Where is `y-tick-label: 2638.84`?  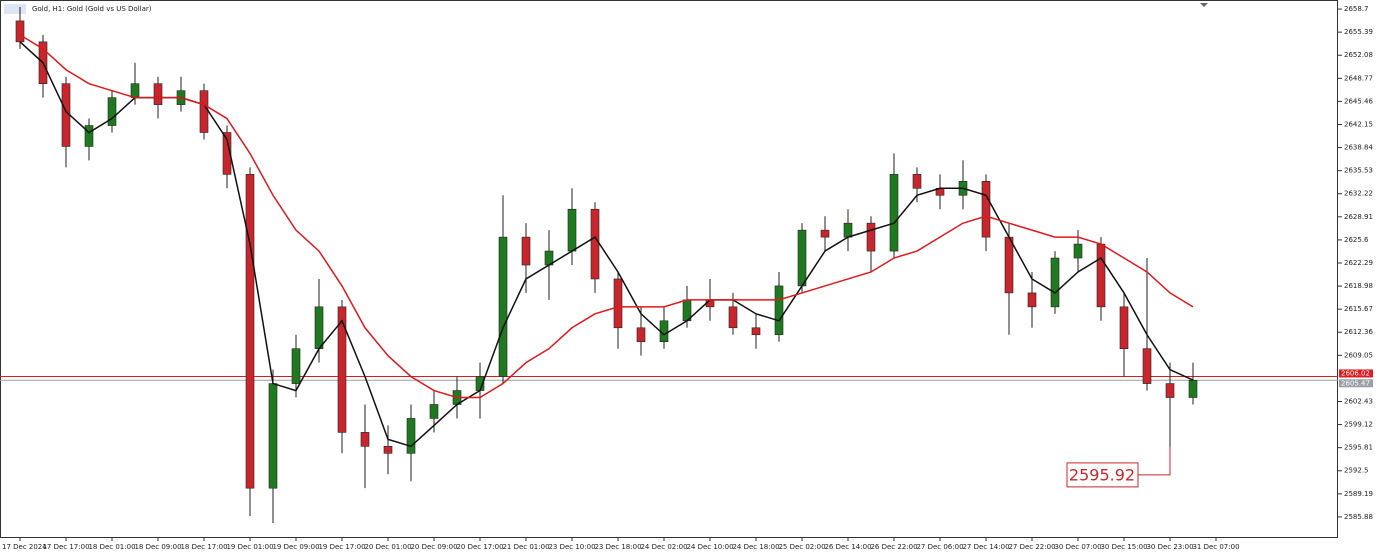 y-tick-label: 2638.84 is located at coordinates (1358, 148).